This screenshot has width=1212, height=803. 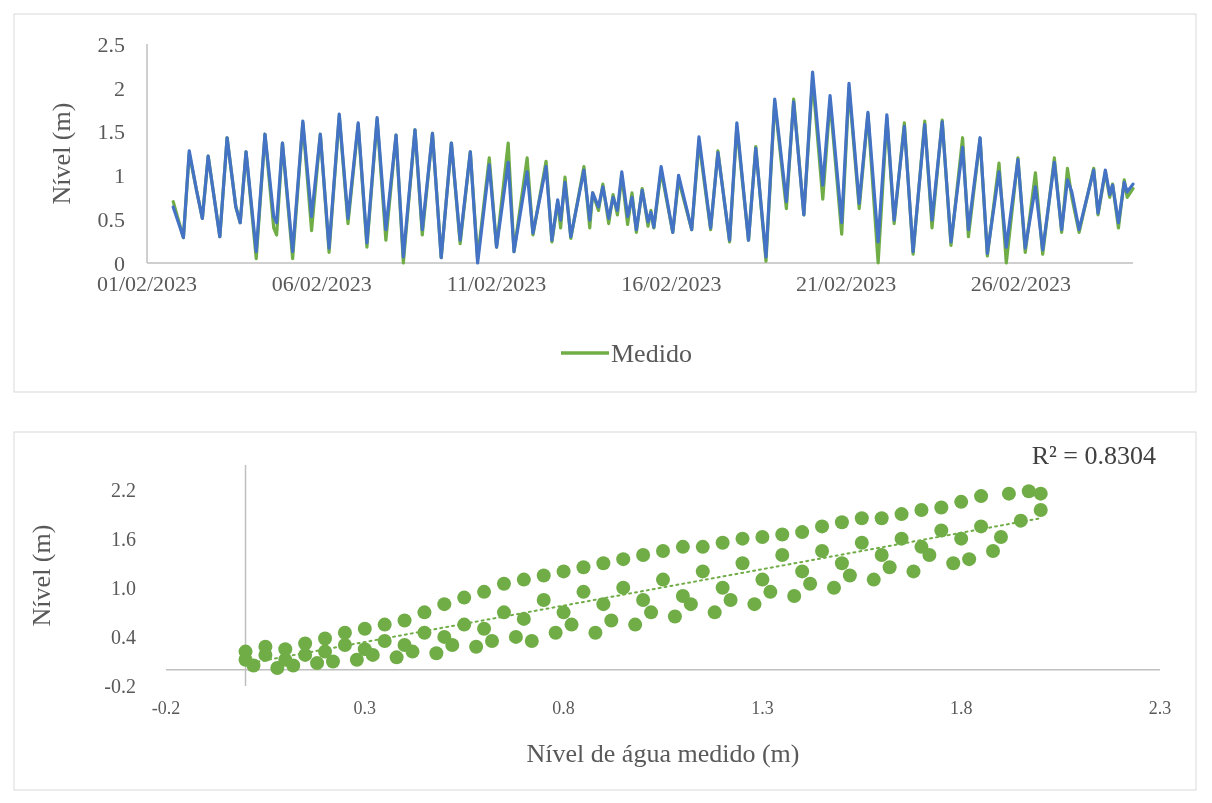 I want to click on x-tick-label: 1.3, so click(x=762, y=708).